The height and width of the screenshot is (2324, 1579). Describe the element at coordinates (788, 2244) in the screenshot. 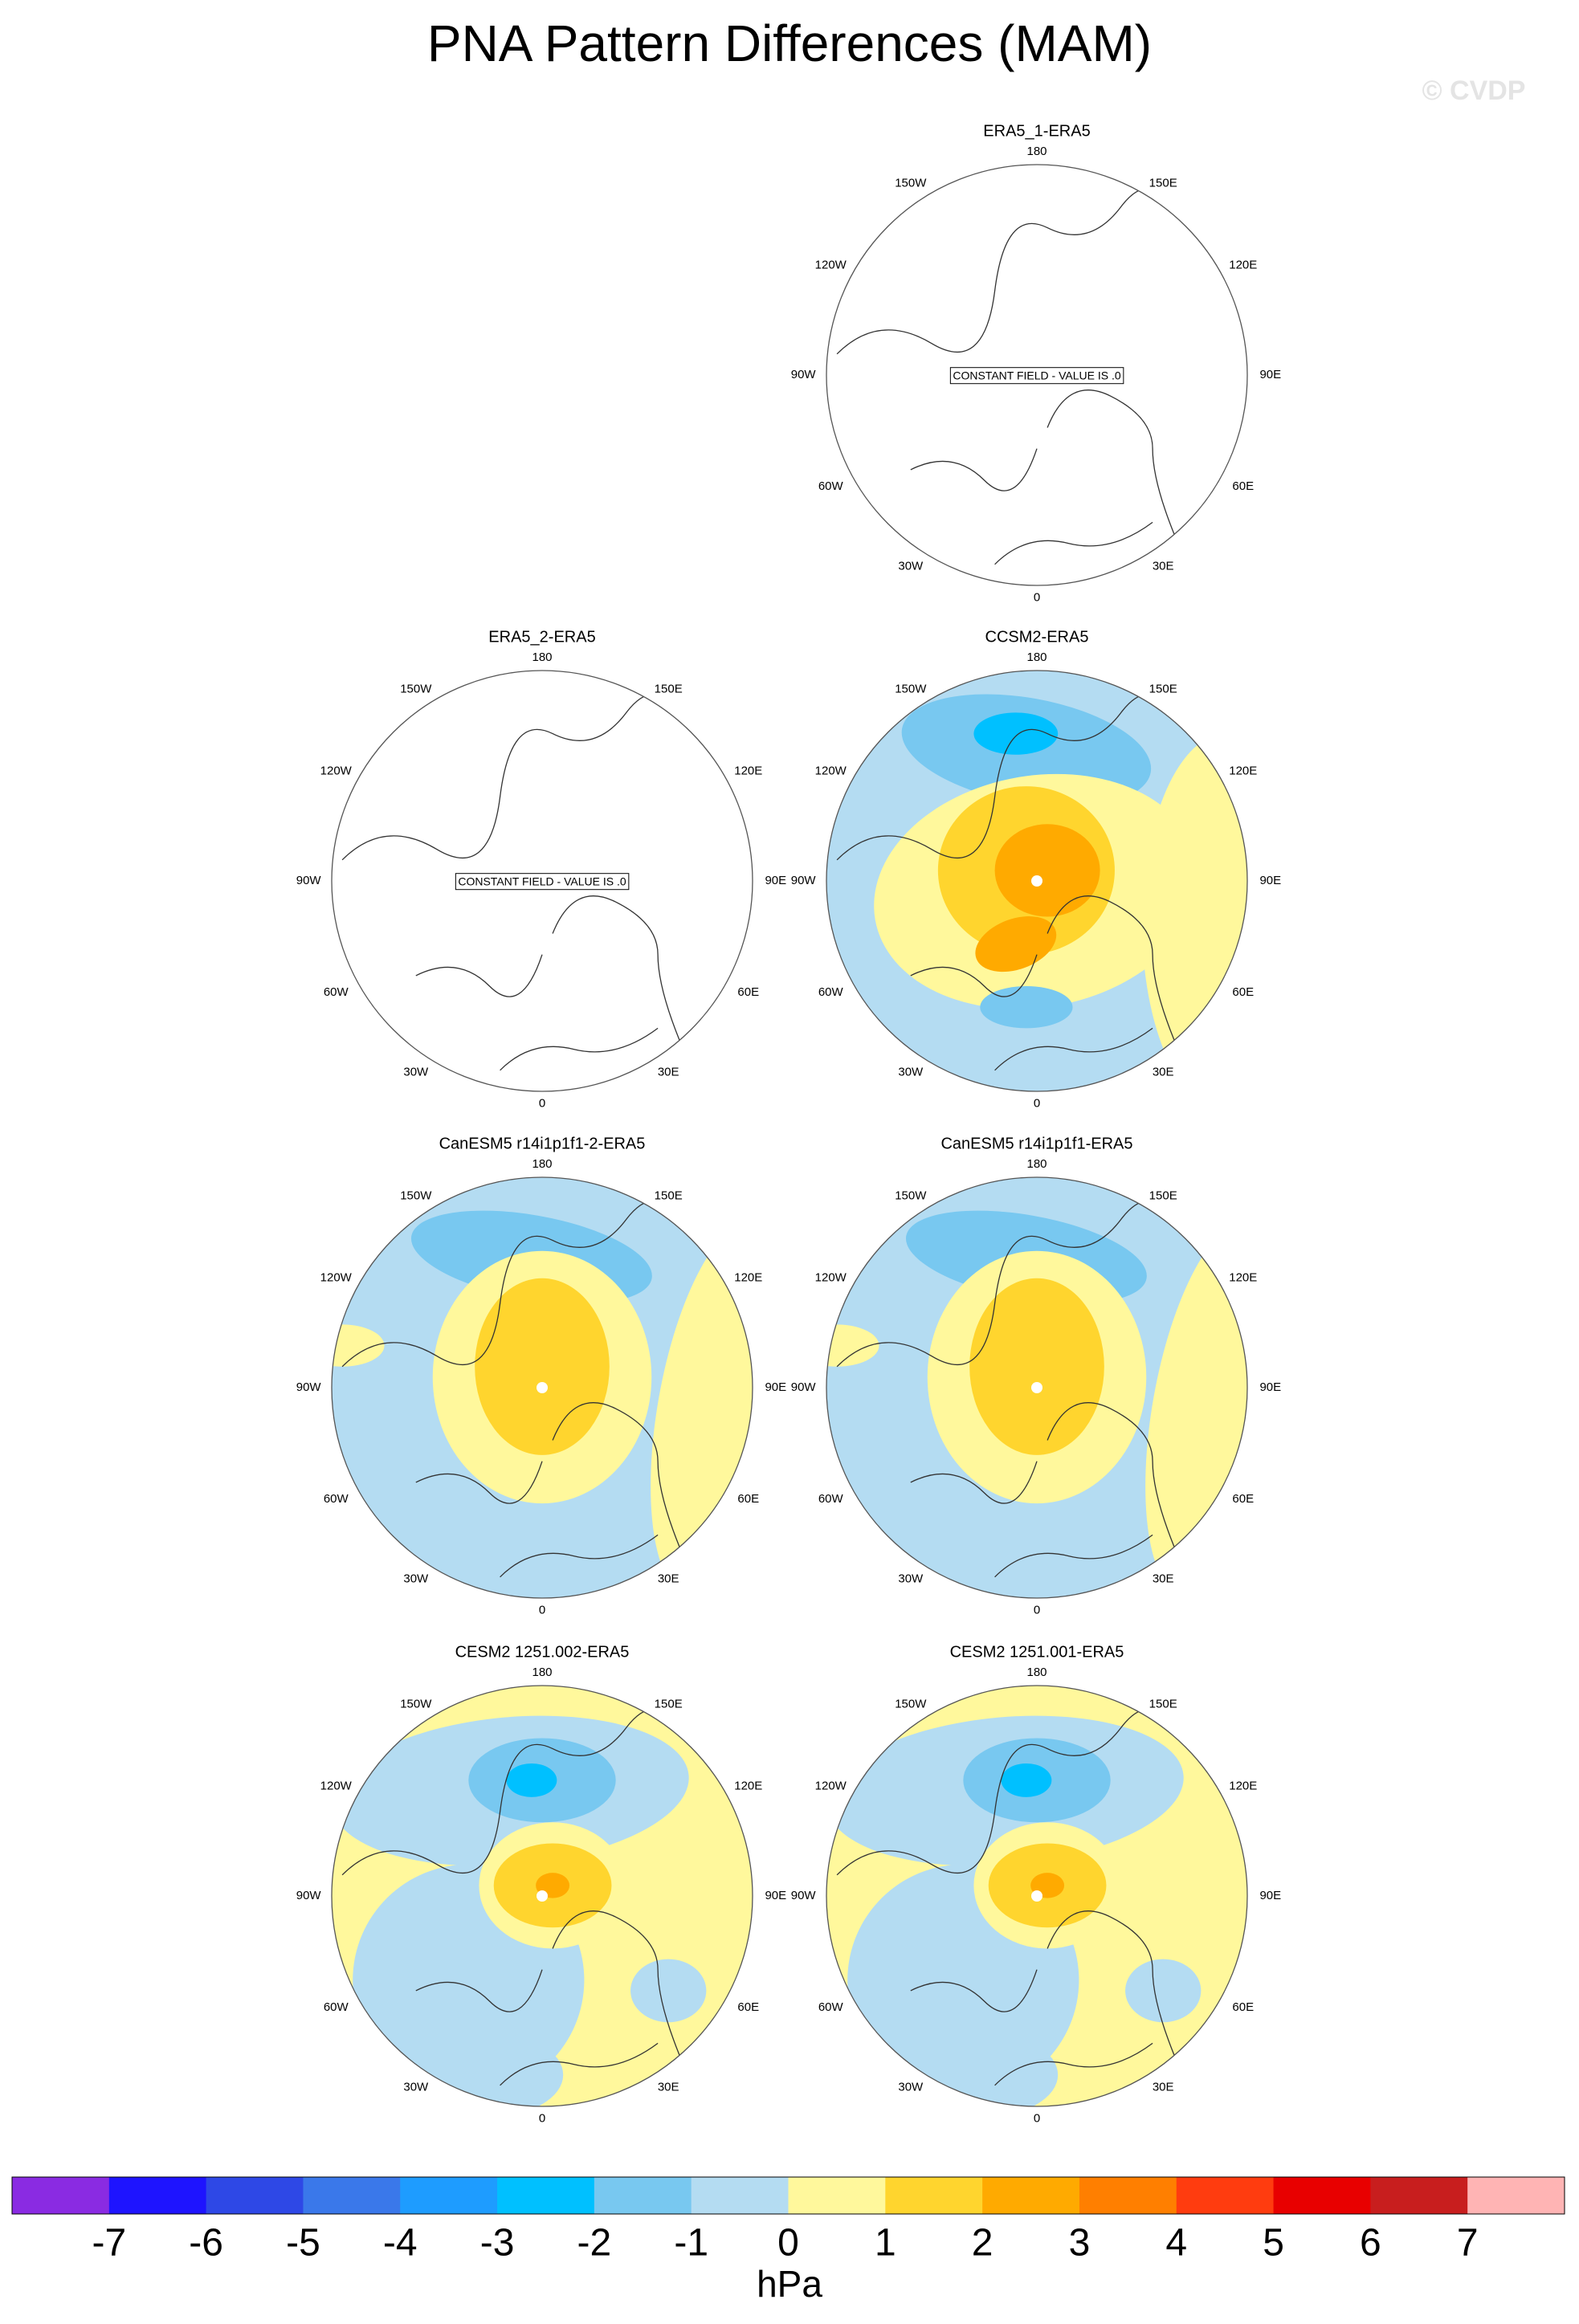

I see `colorbar-tick-label: 0` at that location.